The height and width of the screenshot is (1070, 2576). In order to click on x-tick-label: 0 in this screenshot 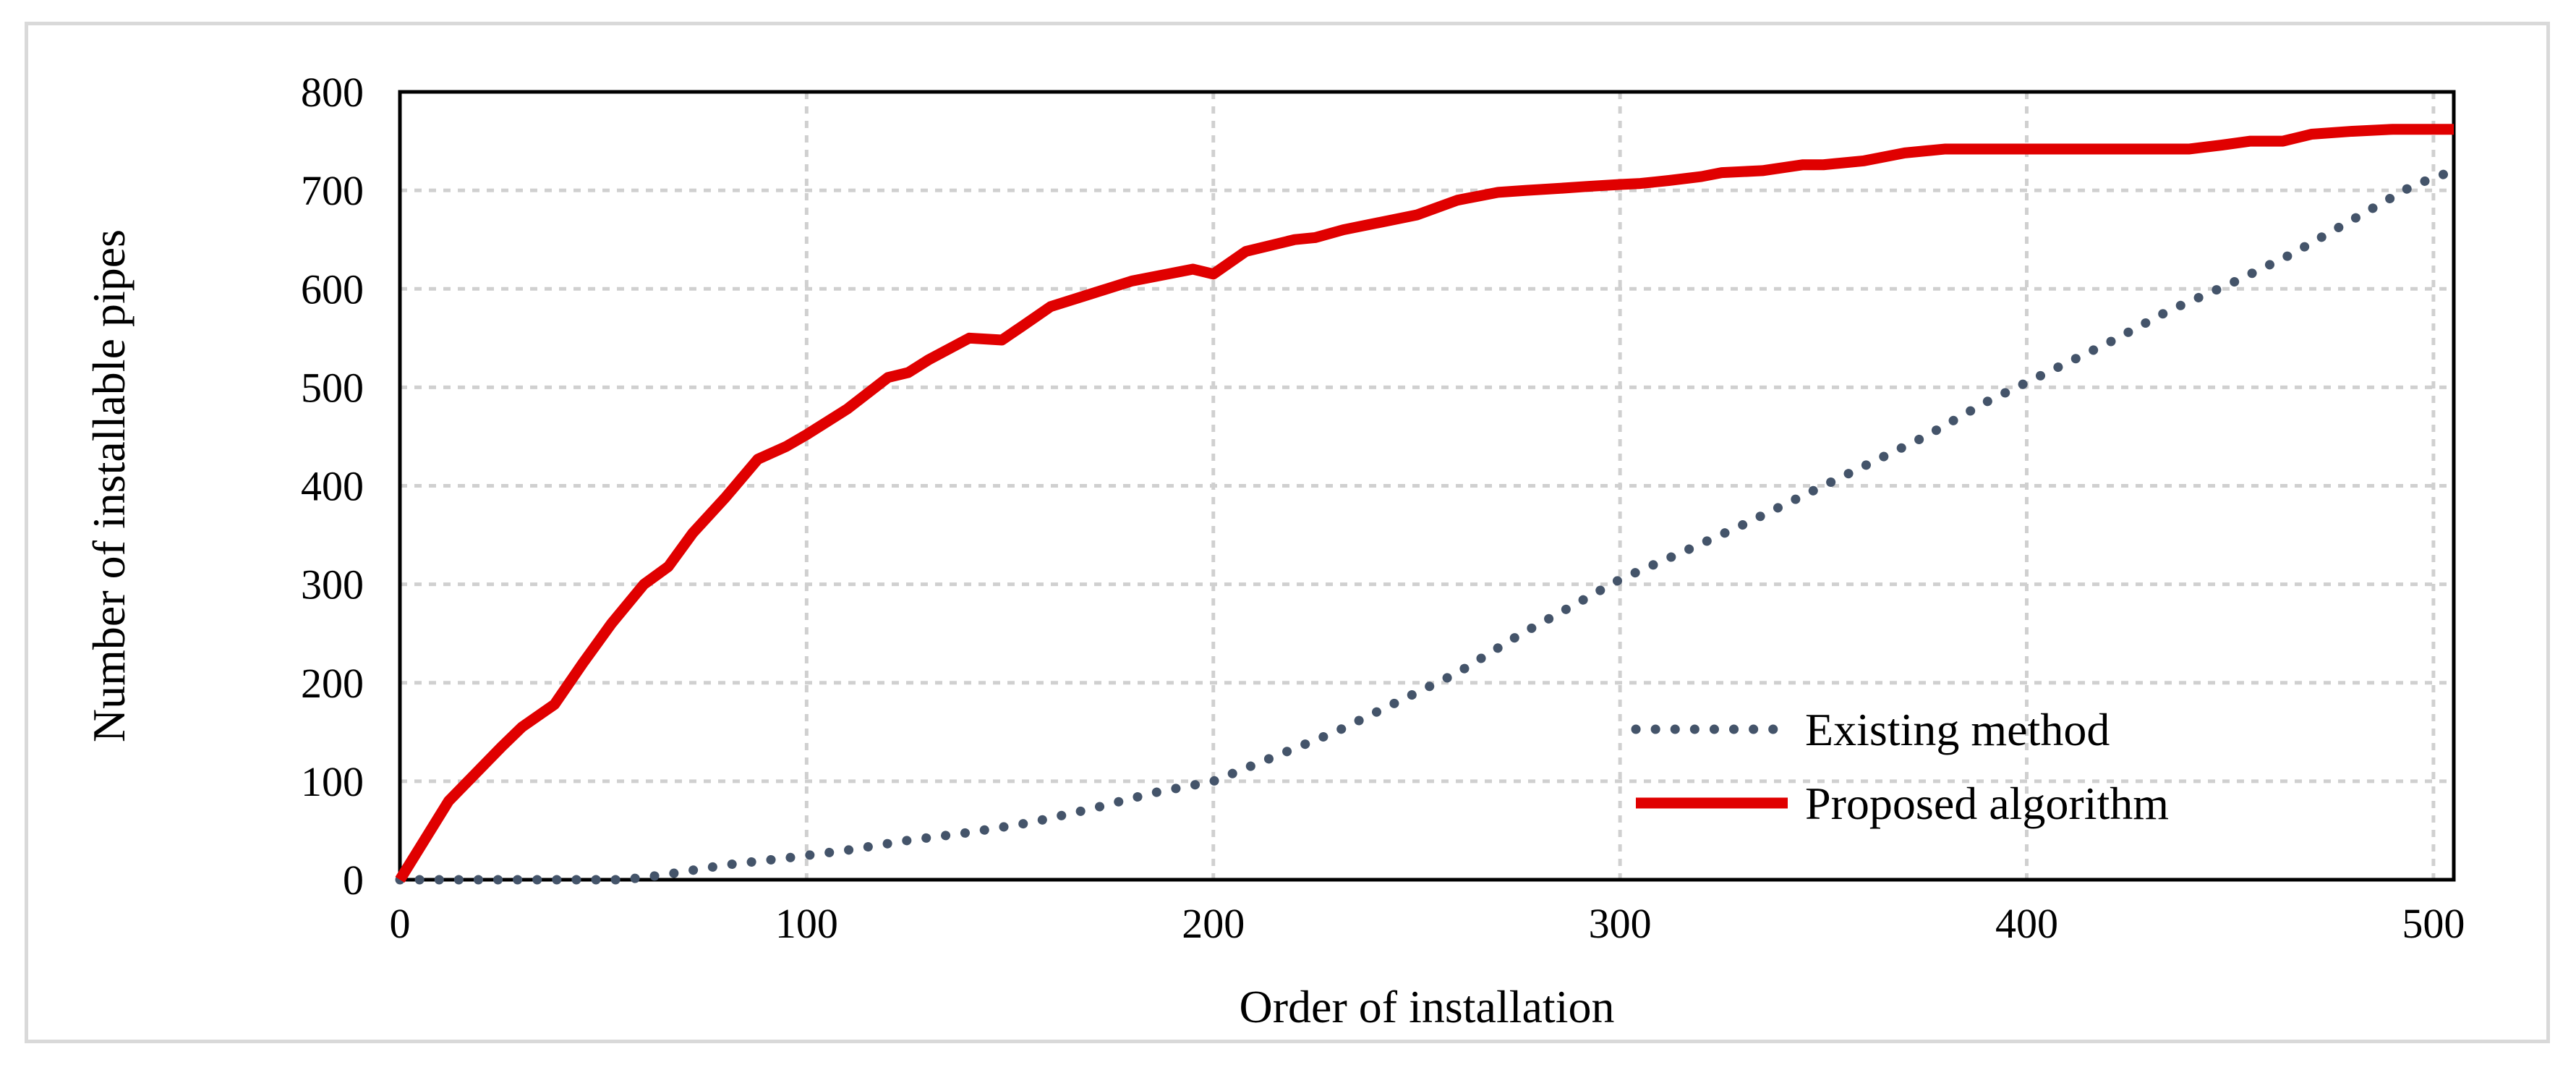, I will do `click(400, 923)`.